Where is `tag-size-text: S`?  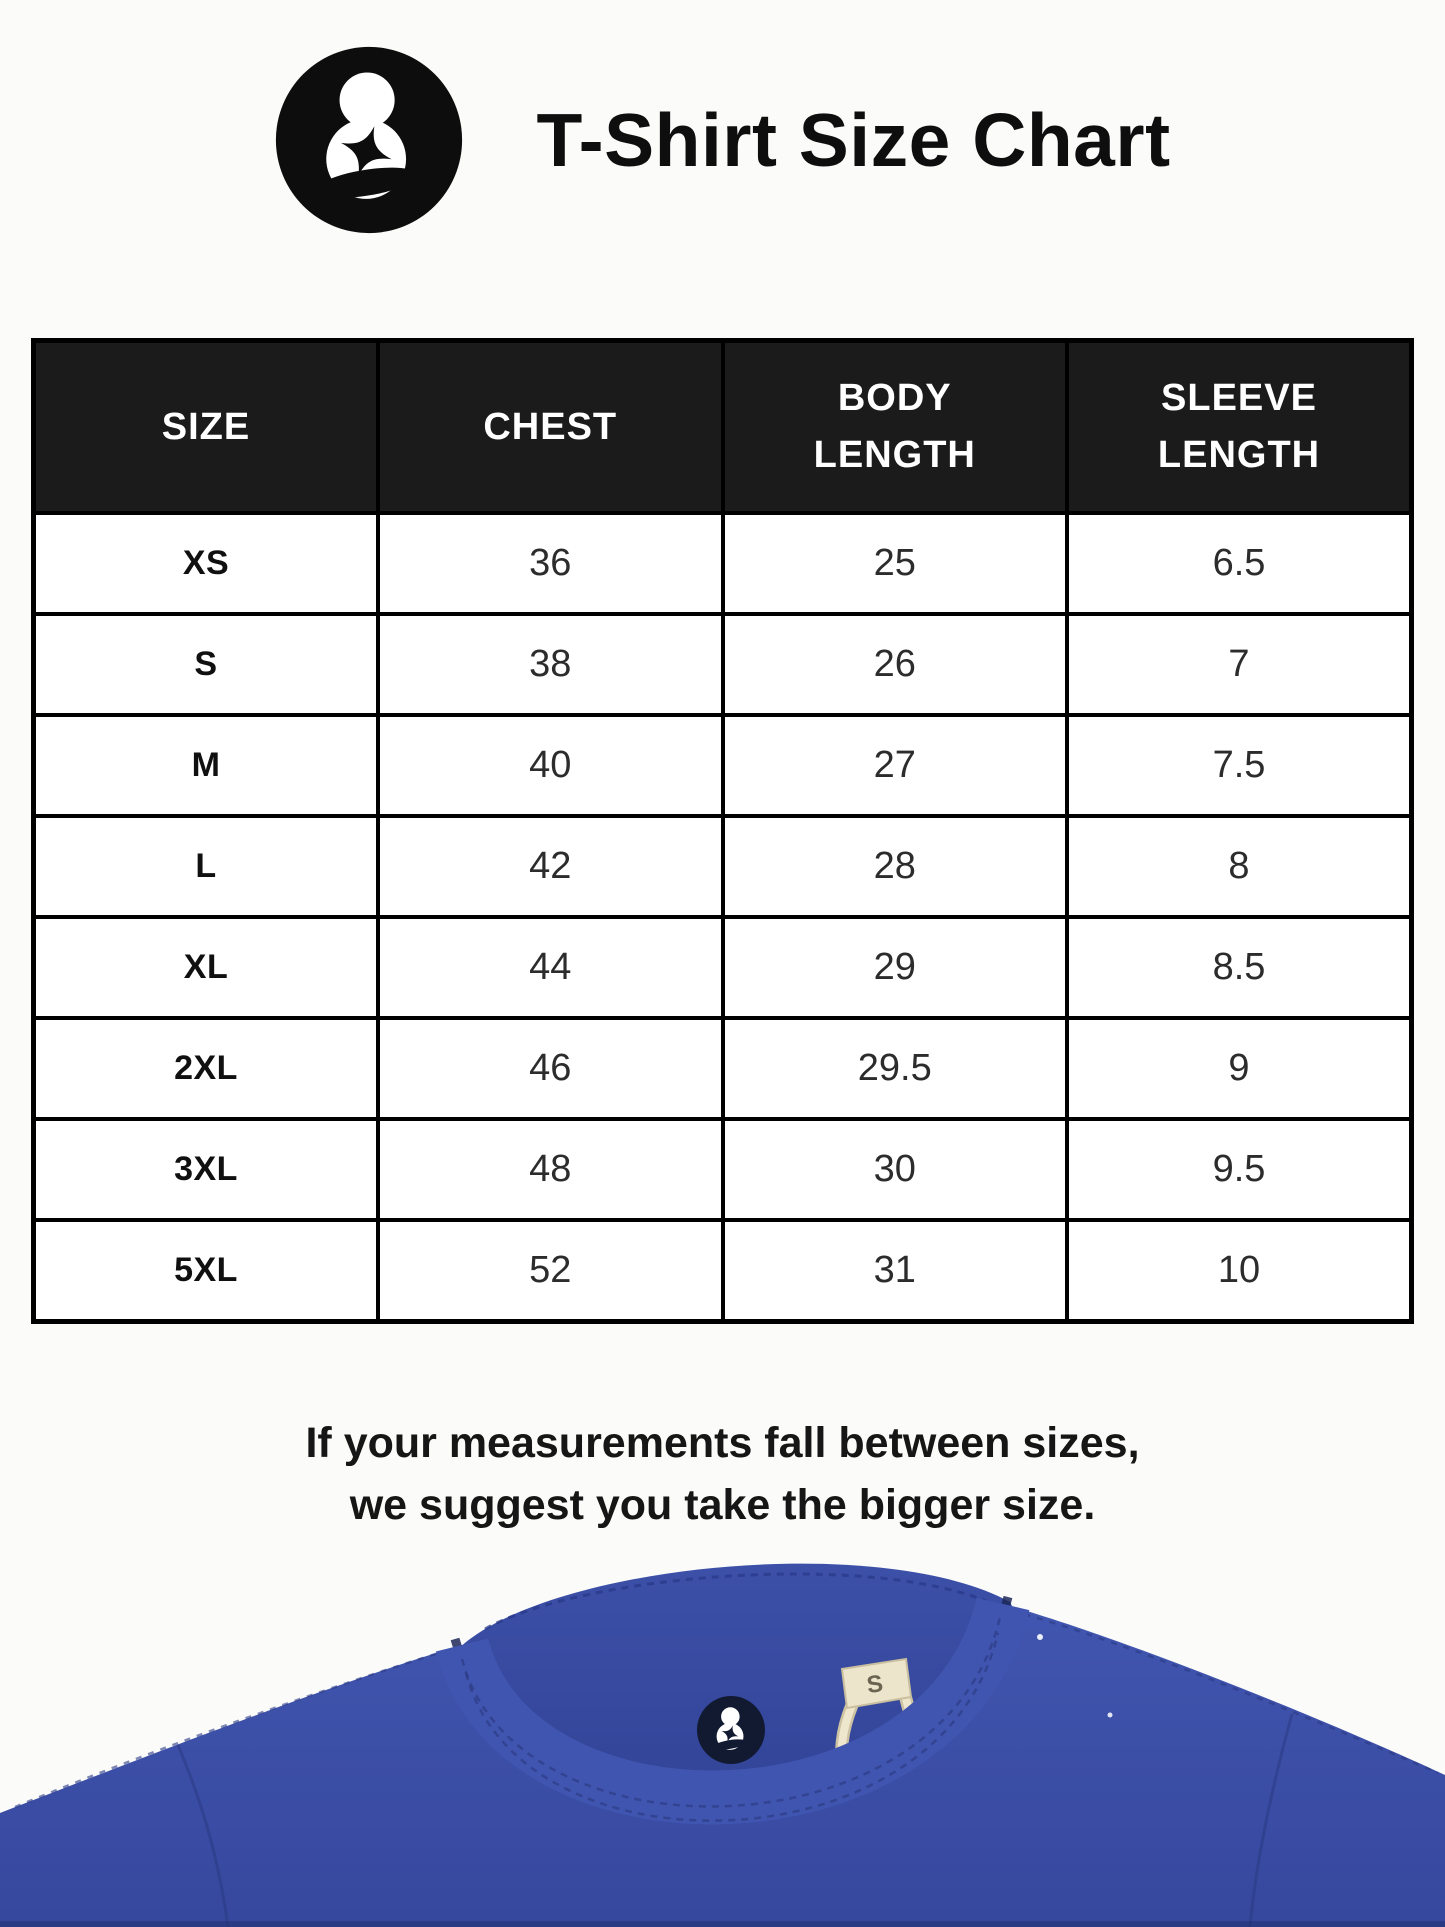 tag-size-text: S is located at coordinates (875, 1684).